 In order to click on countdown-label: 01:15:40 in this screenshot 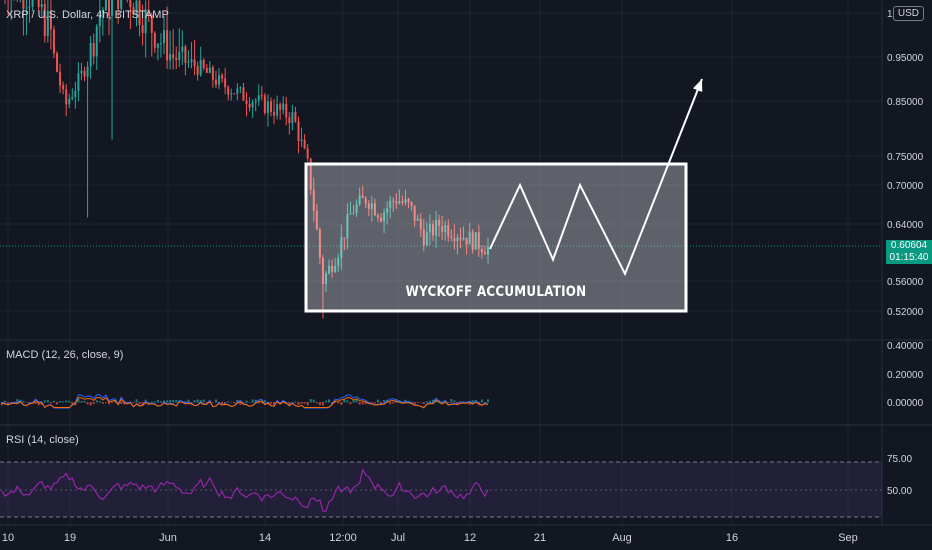, I will do `click(909, 258)`.